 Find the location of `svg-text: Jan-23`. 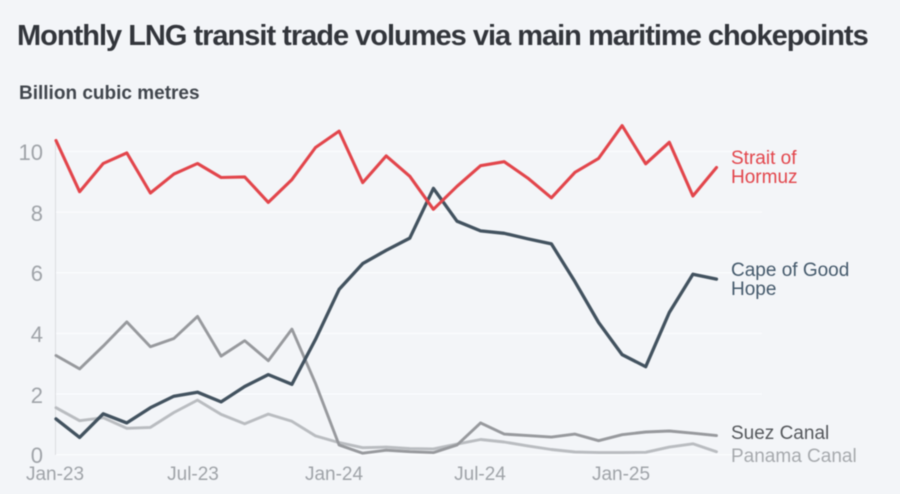

svg-text: Jan-23 is located at coordinates (55, 474).